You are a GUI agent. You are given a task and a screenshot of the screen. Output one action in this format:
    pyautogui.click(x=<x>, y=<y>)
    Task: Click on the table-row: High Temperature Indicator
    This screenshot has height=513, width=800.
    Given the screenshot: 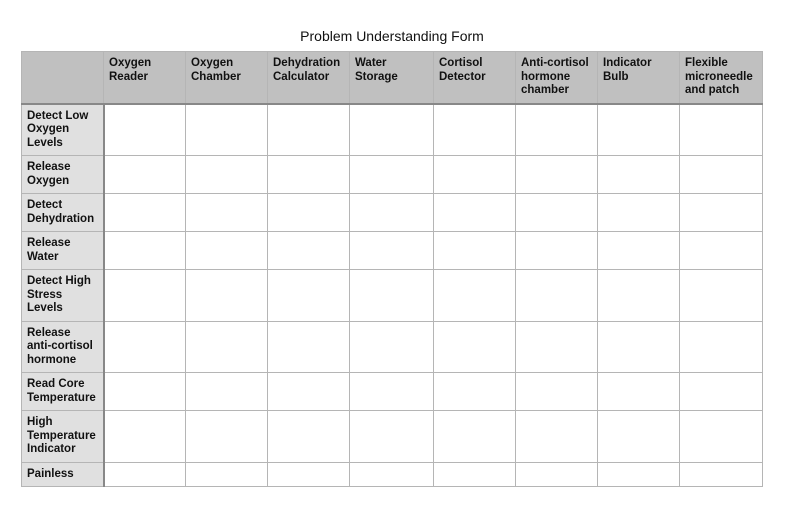 What is the action you would take?
    pyautogui.click(x=392, y=436)
    